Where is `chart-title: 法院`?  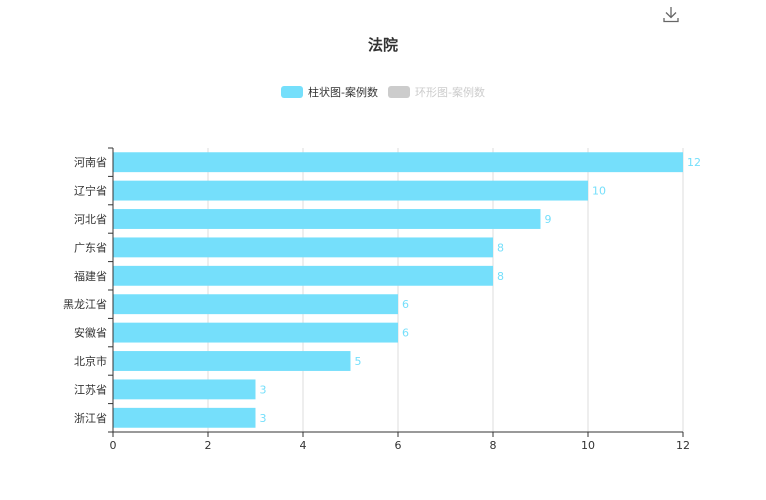
chart-title: 法院 is located at coordinates (382, 45).